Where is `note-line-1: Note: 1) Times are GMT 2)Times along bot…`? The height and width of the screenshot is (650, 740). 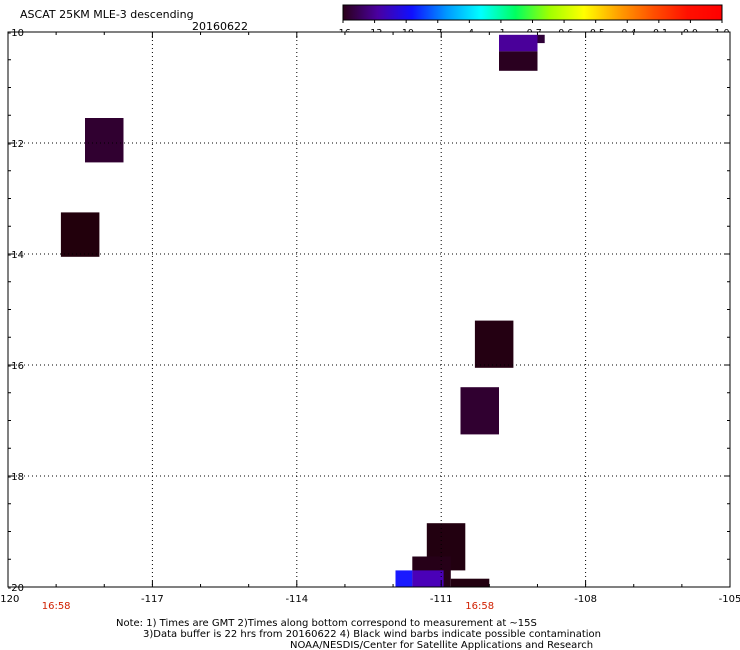 note-line-1: Note: 1) Times are GMT 2)Times along bot… is located at coordinates (326, 623).